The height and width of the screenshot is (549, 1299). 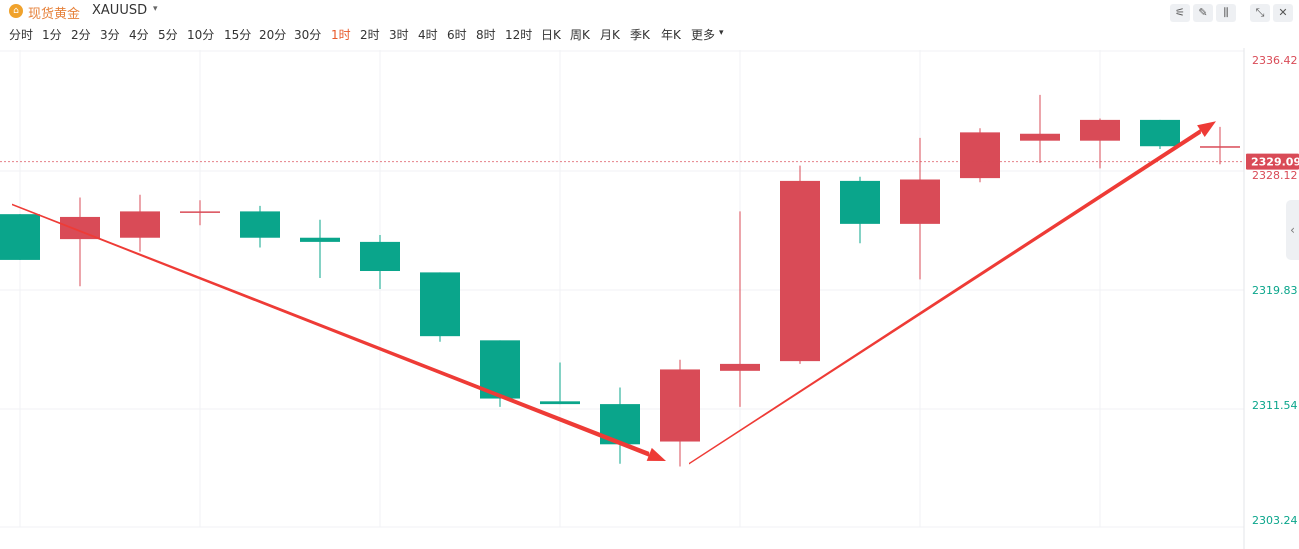 What do you see at coordinates (341, 35) in the screenshot?
I see `interval-tab-10: 1时` at bounding box center [341, 35].